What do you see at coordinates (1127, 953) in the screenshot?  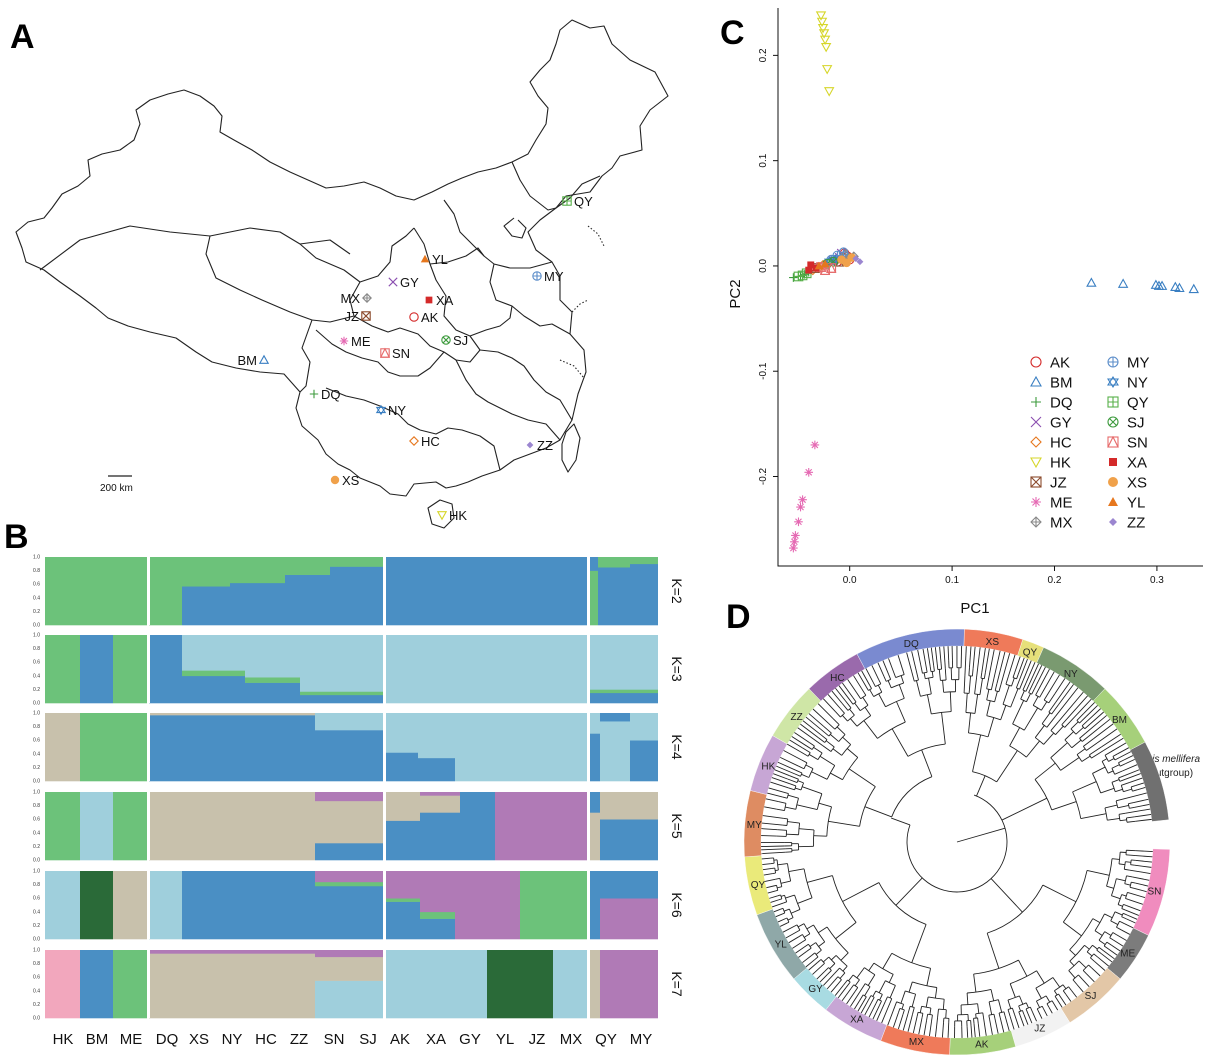 I see `tree-clade-me: ME` at bounding box center [1127, 953].